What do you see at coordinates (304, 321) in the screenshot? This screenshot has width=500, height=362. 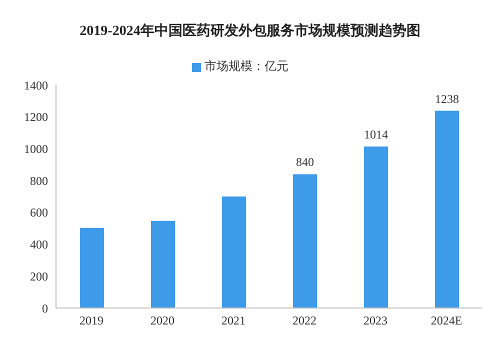 I see `x-tick-label: 2022` at bounding box center [304, 321].